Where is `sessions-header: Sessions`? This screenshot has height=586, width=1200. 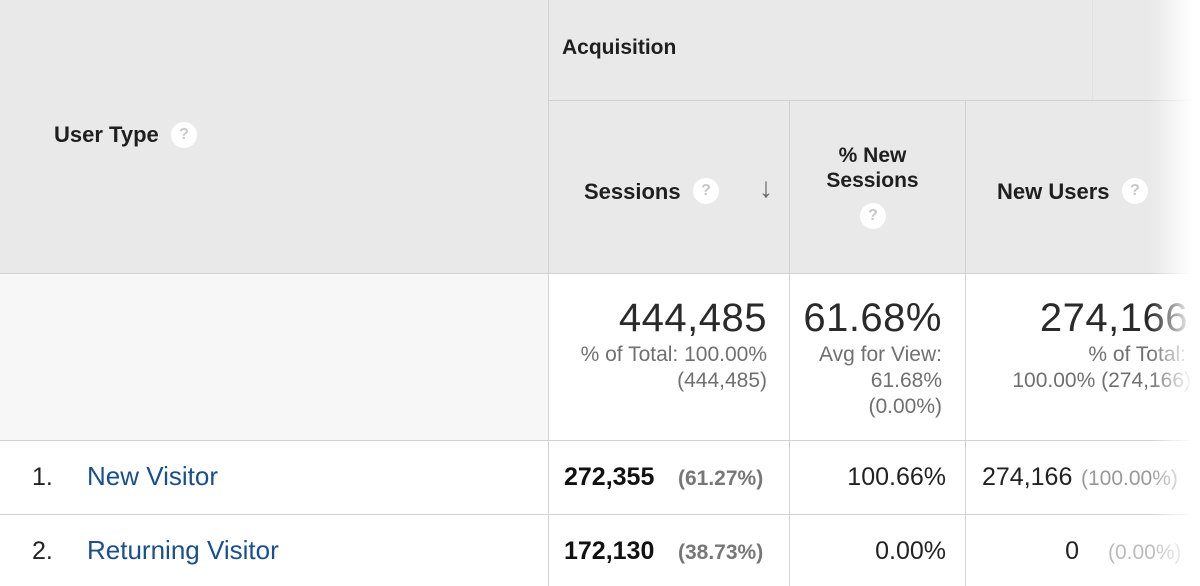
sessions-header: Sessions is located at coordinates (632, 191).